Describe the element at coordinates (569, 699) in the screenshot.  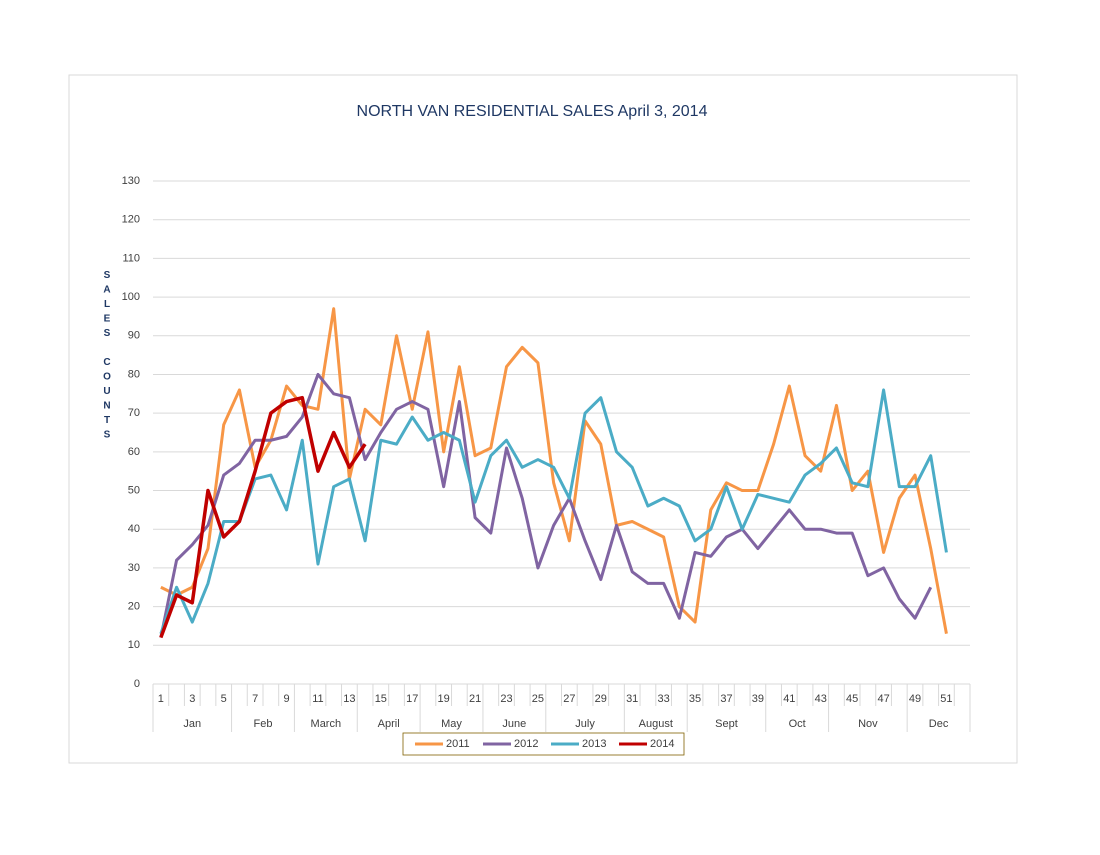
I see `x-tick-label: 27` at that location.